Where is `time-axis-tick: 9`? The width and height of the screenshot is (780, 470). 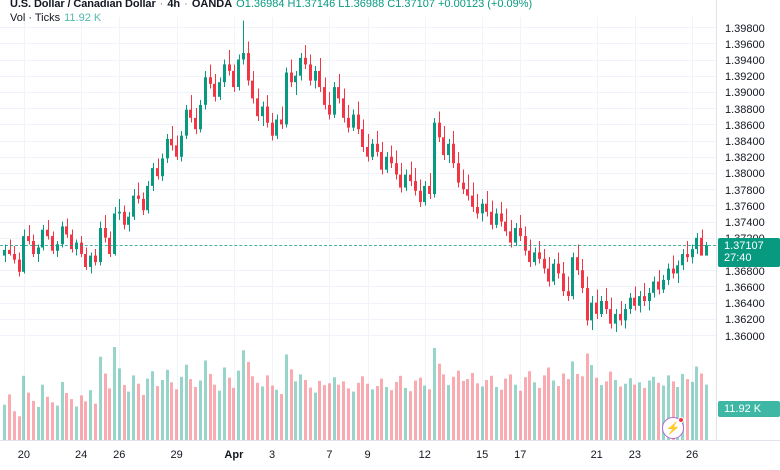 time-axis-tick: 9 is located at coordinates (367, 455).